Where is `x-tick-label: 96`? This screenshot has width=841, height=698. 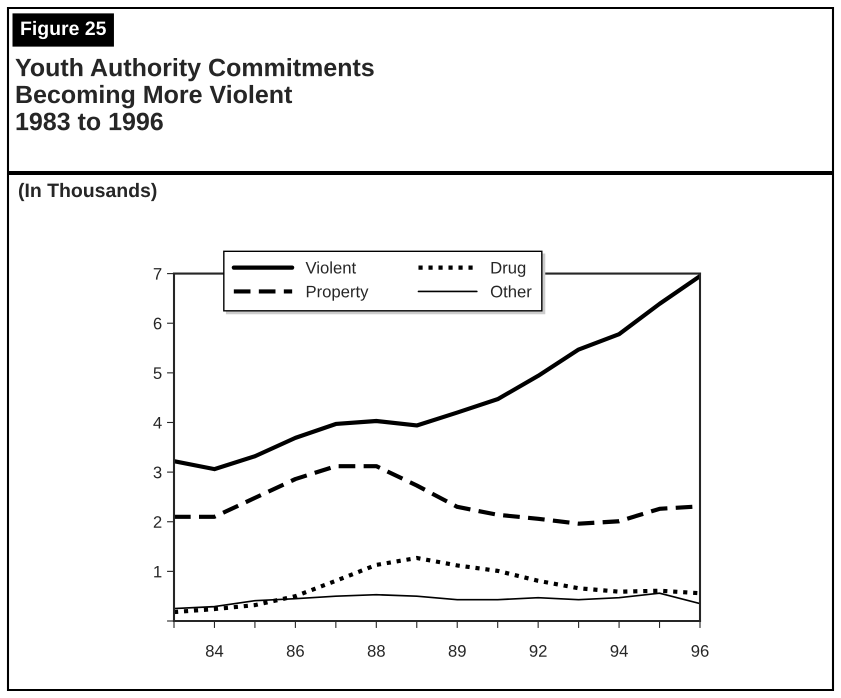
x-tick-label: 96 is located at coordinates (700, 651).